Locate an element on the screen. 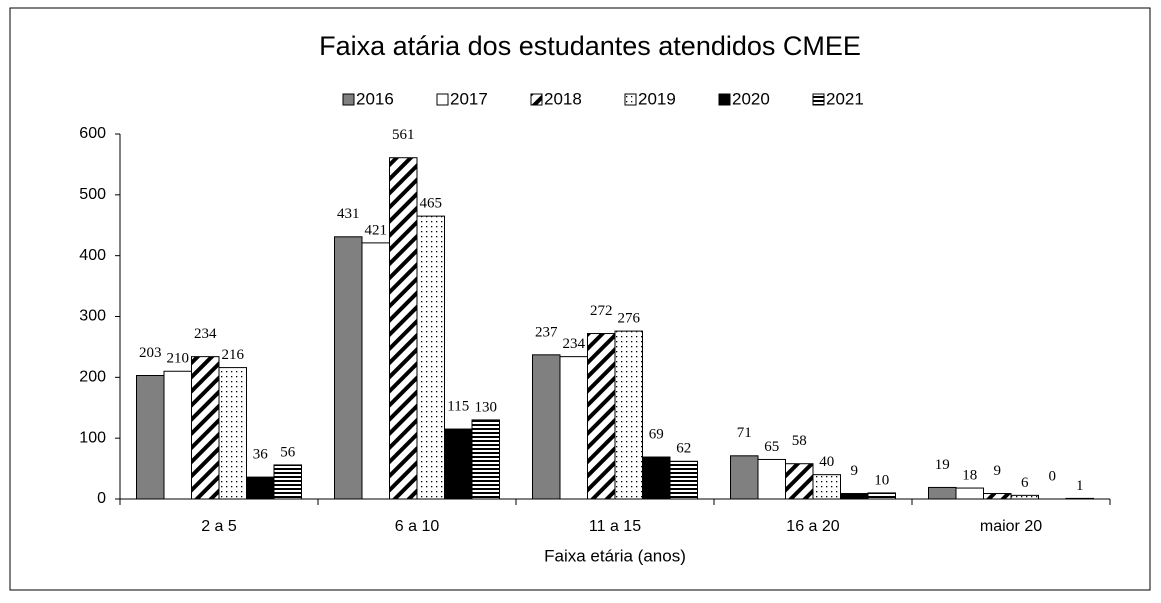 Image resolution: width=1161 pixels, height=603 pixels. x-tick-label: 16 a 20 is located at coordinates (812, 526).